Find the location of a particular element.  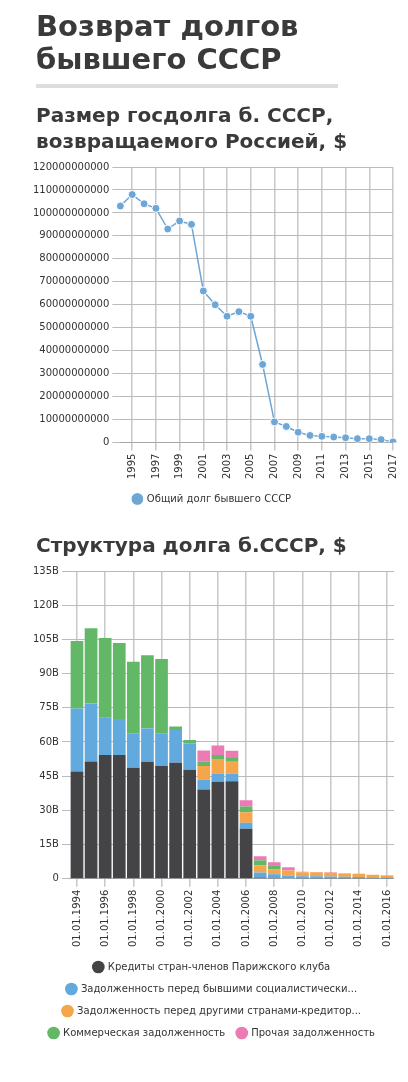

x-tick-label: 2011 is located at coordinates (321, 466).